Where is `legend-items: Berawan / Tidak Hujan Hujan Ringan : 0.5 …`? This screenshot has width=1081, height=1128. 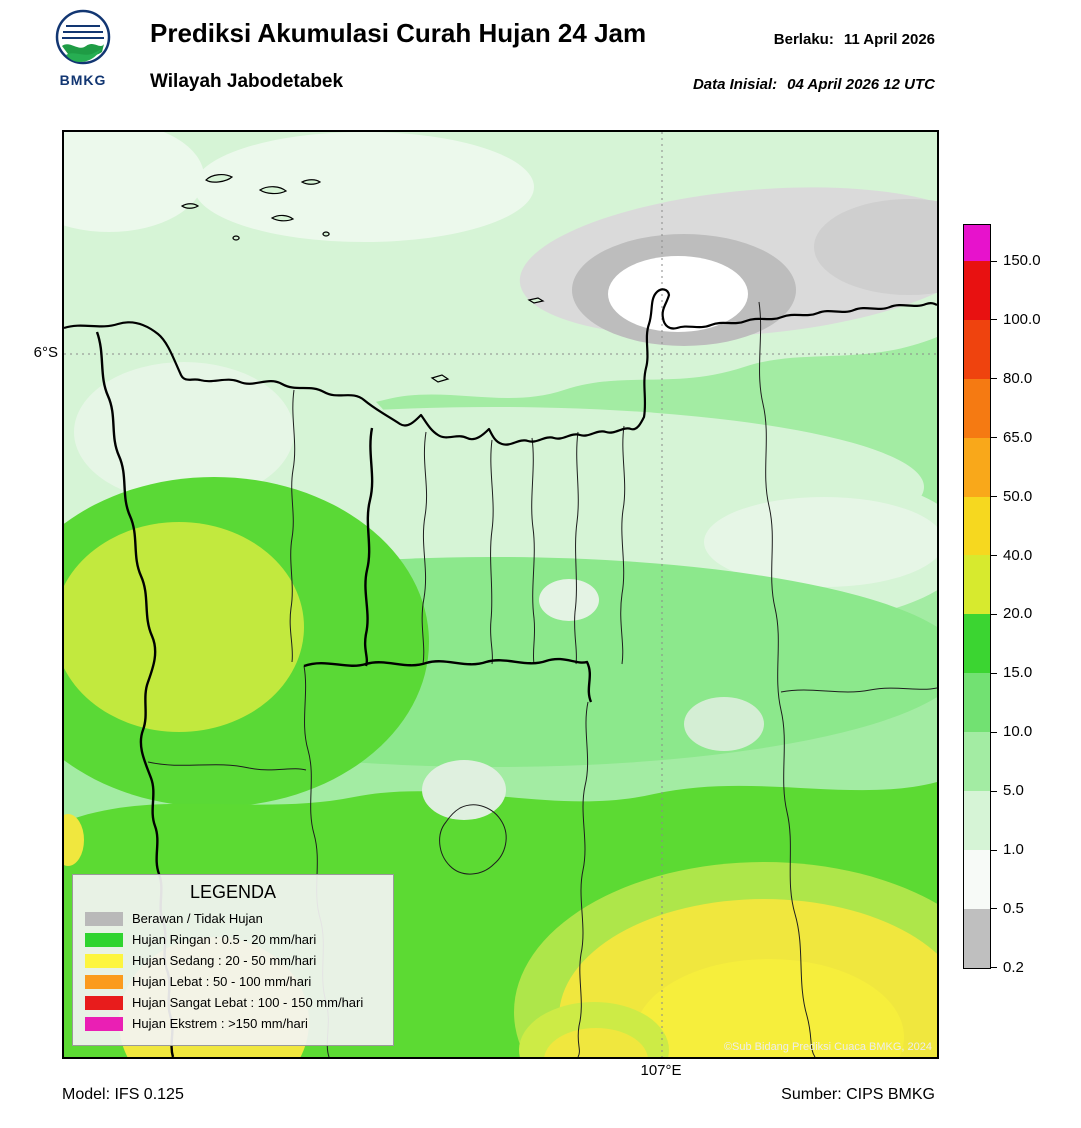
legend-items: Berawan / Tidak Hujan Hujan Ringan : 0.5 … is located at coordinates (233, 971).